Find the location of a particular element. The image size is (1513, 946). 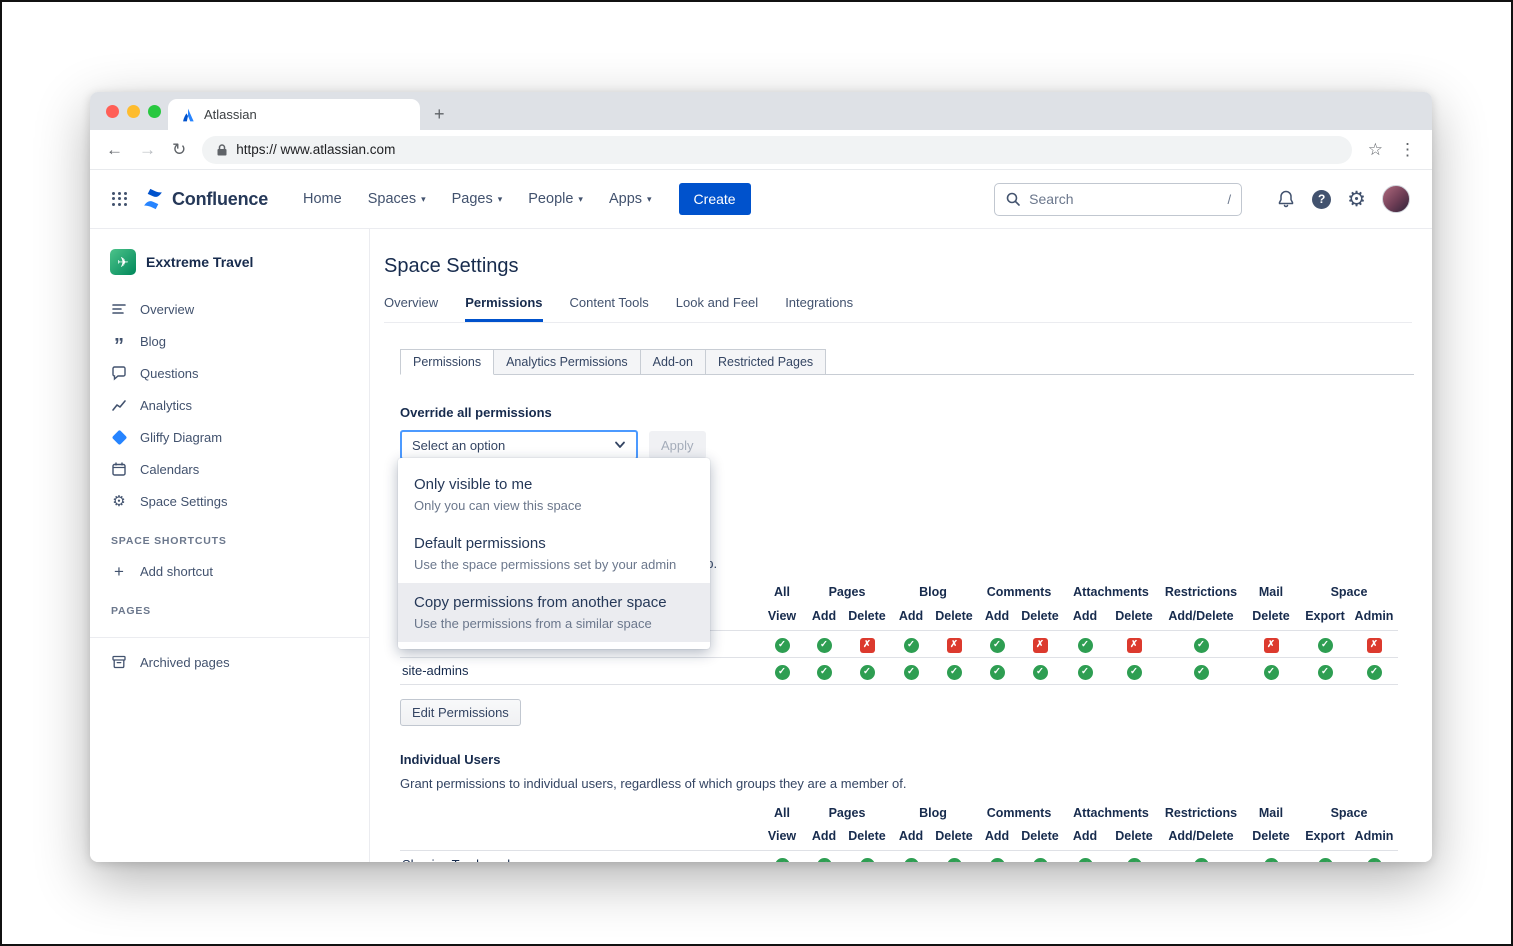

add-shortcut-button: + Add shortcut is located at coordinates (229, 571).